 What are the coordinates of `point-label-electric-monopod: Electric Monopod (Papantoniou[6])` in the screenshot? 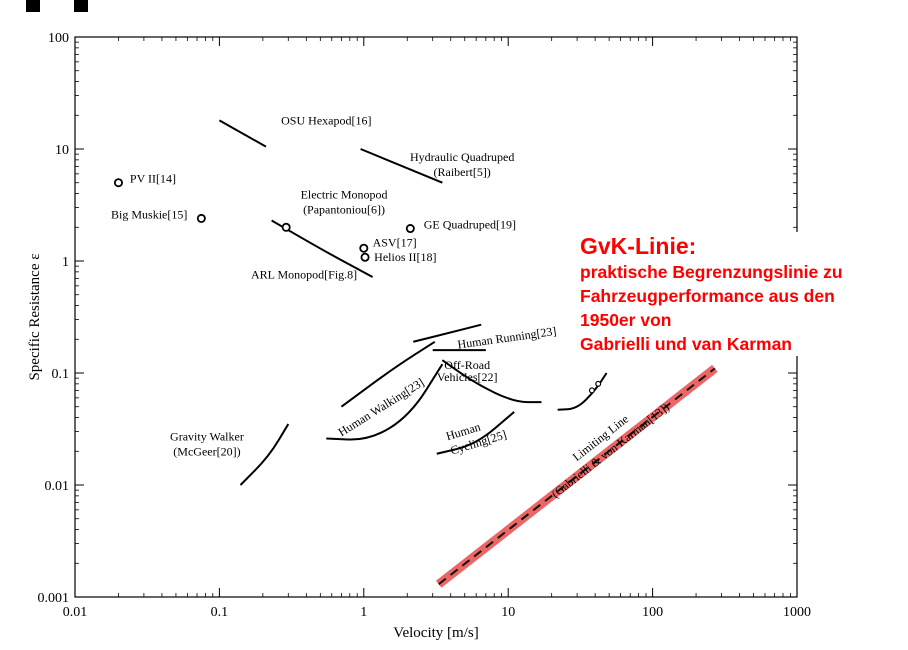 It's located at (344, 202).